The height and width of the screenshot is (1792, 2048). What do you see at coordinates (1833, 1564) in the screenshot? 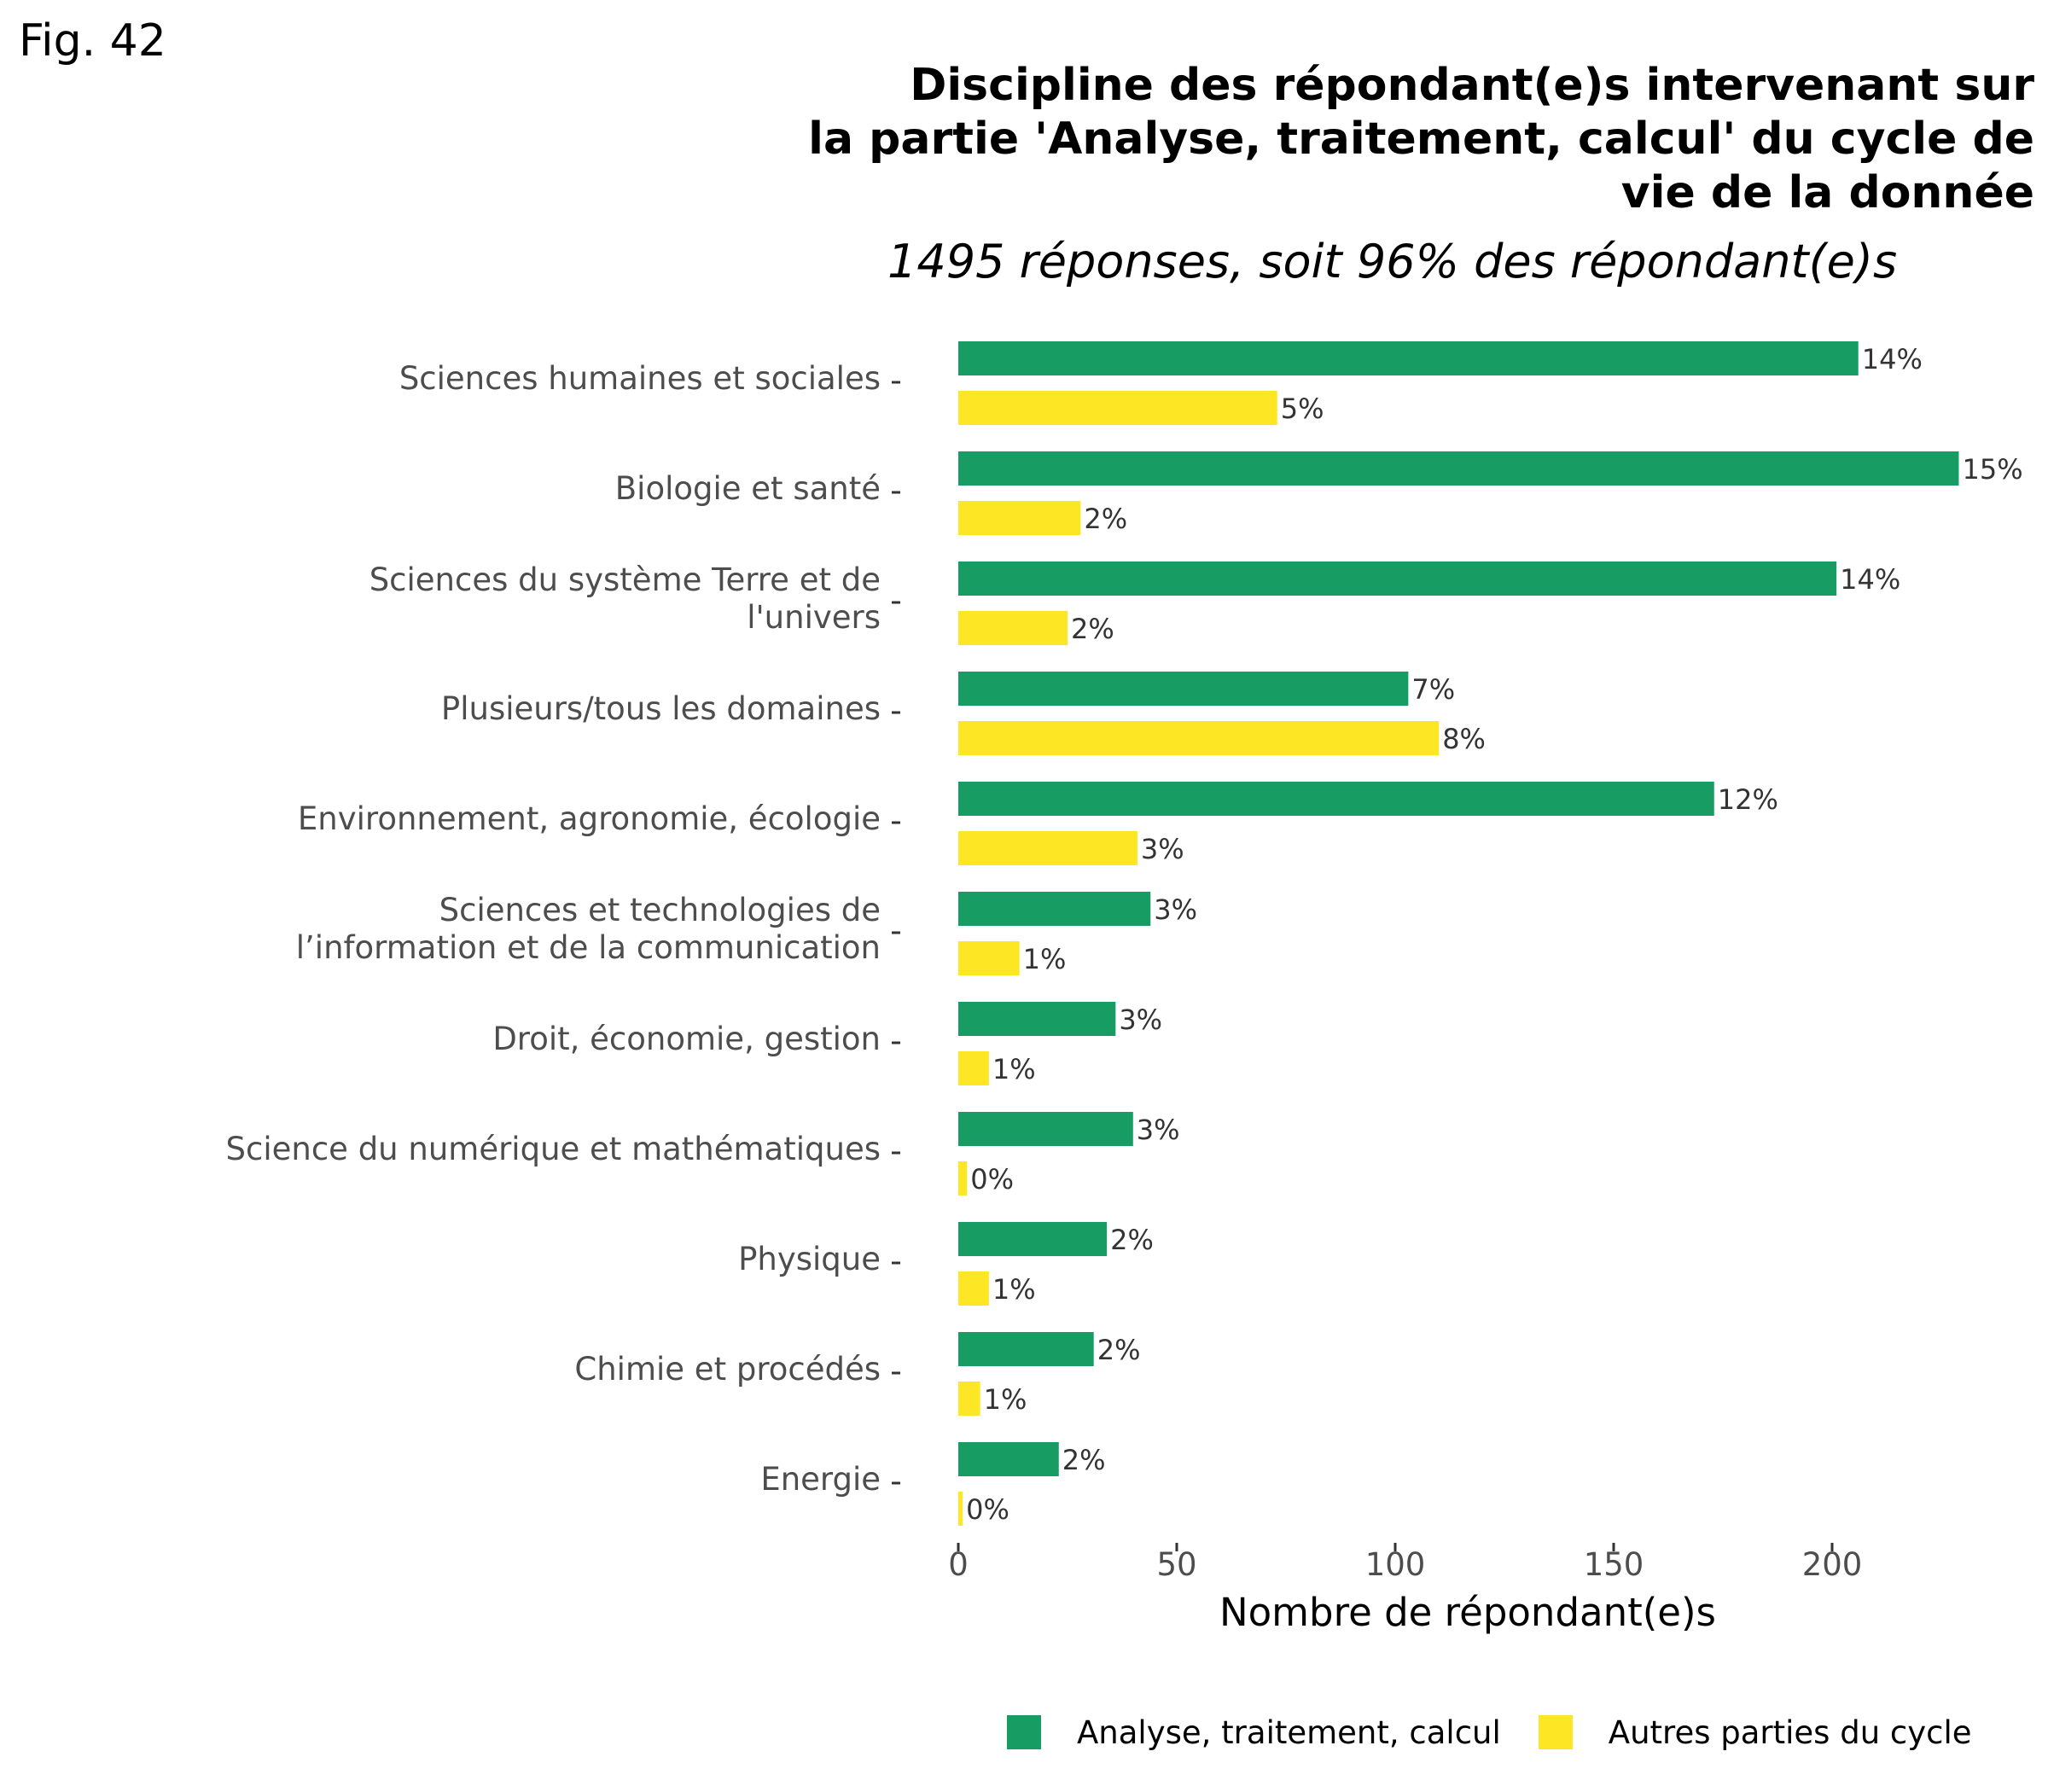
I see `x-tick-label: 200` at bounding box center [1833, 1564].